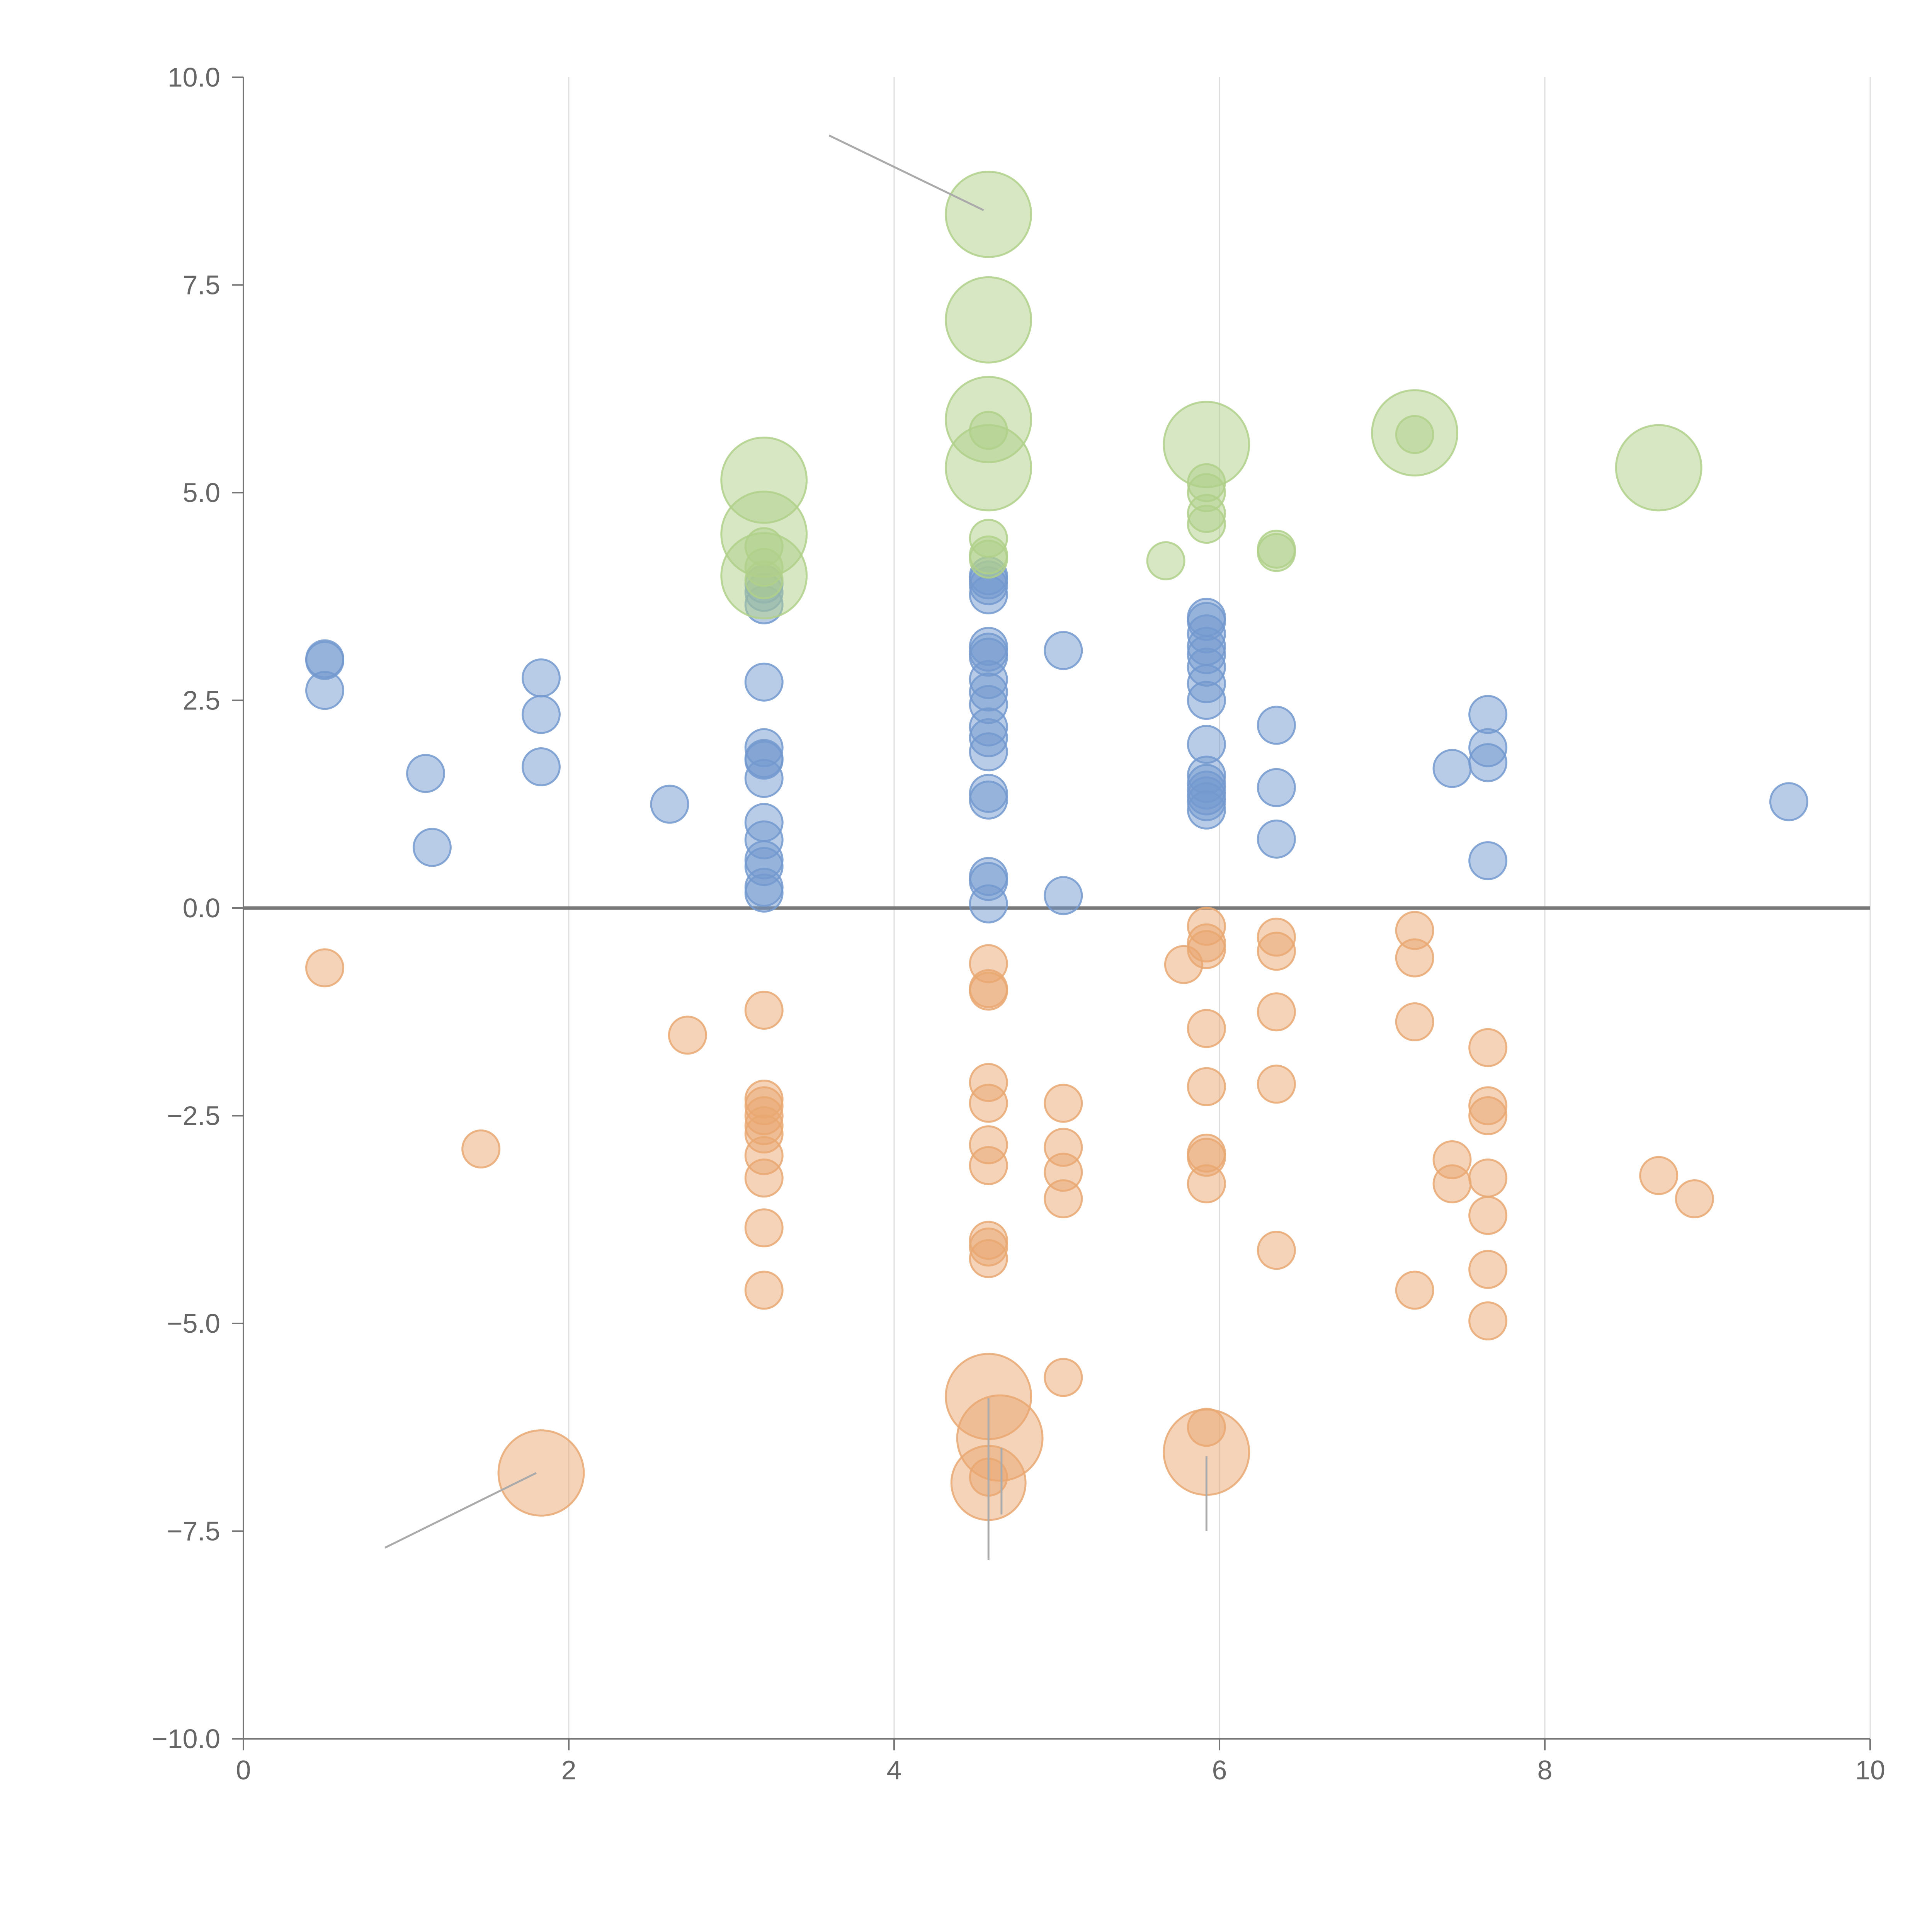 Image resolution: width=1932 pixels, height=1932 pixels. Describe the element at coordinates (193, 1531) in the screenshot. I see `y-tick-label: −7.5` at that location.